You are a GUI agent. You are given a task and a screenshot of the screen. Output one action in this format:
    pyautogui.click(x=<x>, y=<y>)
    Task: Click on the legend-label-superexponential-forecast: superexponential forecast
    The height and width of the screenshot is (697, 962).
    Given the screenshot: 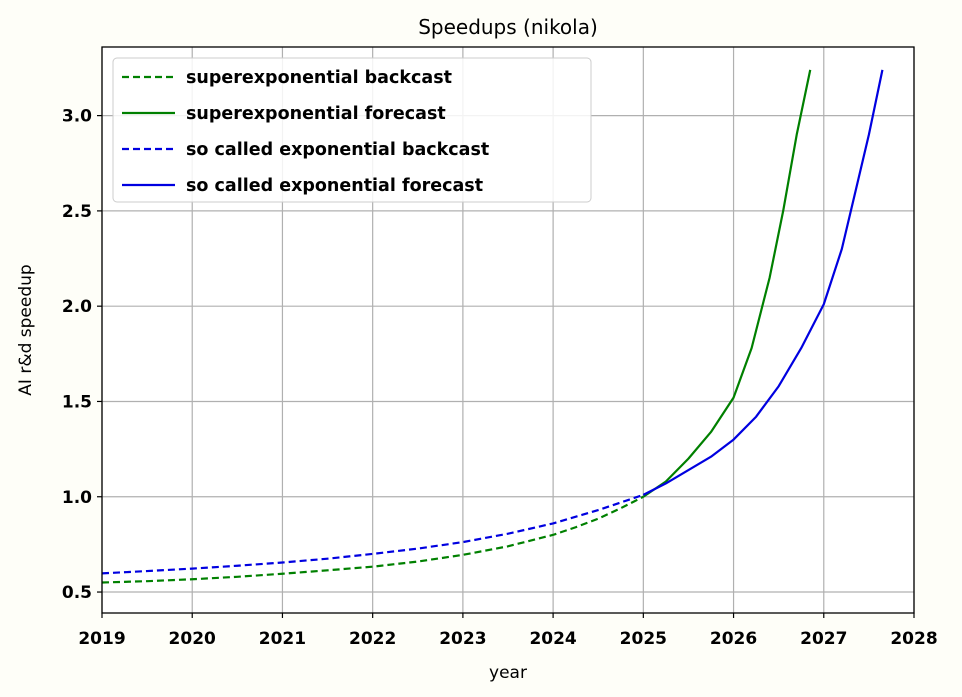 What is the action you would take?
    pyautogui.click(x=316, y=114)
    